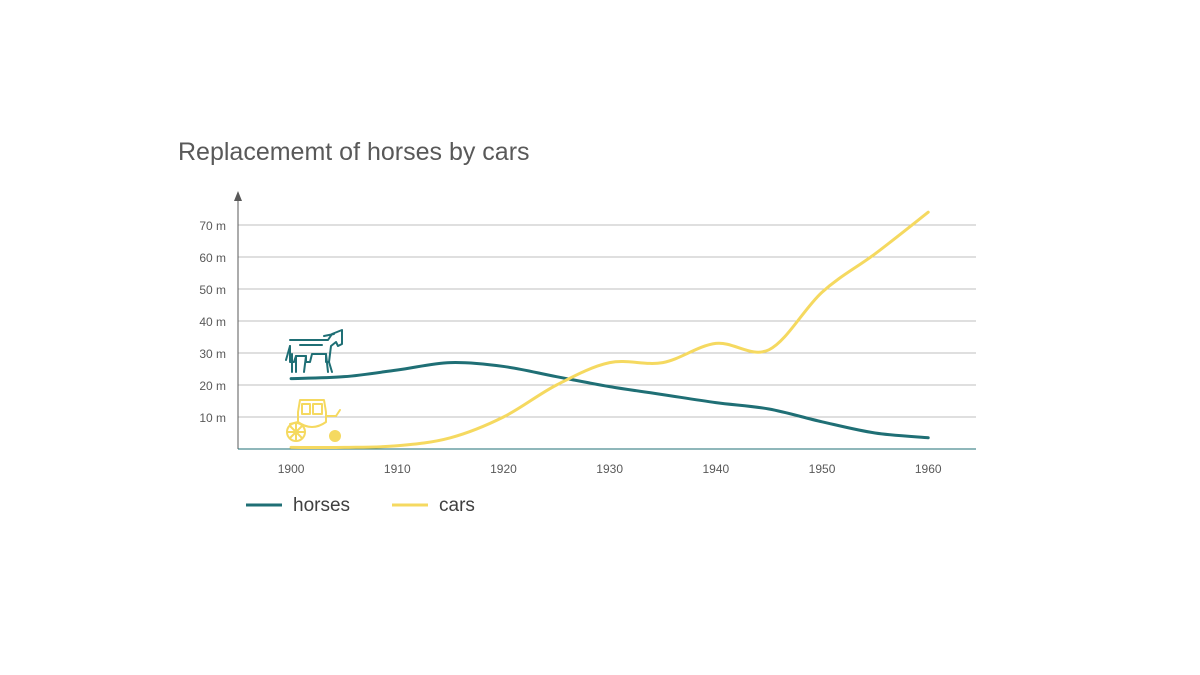 This screenshot has width=1200, height=675. What do you see at coordinates (354, 152) in the screenshot?
I see `chart-title: Replacememt of horses by cars` at bounding box center [354, 152].